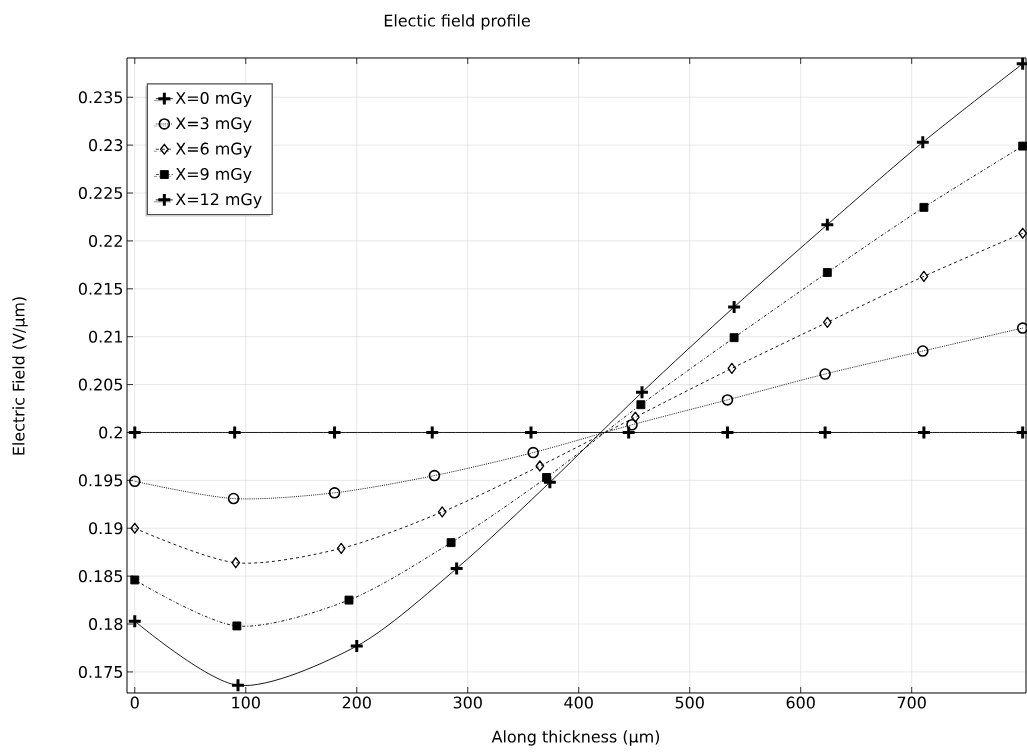  What do you see at coordinates (105, 240) in the screenshot?
I see `y-tick-label: 0.22` at bounding box center [105, 240].